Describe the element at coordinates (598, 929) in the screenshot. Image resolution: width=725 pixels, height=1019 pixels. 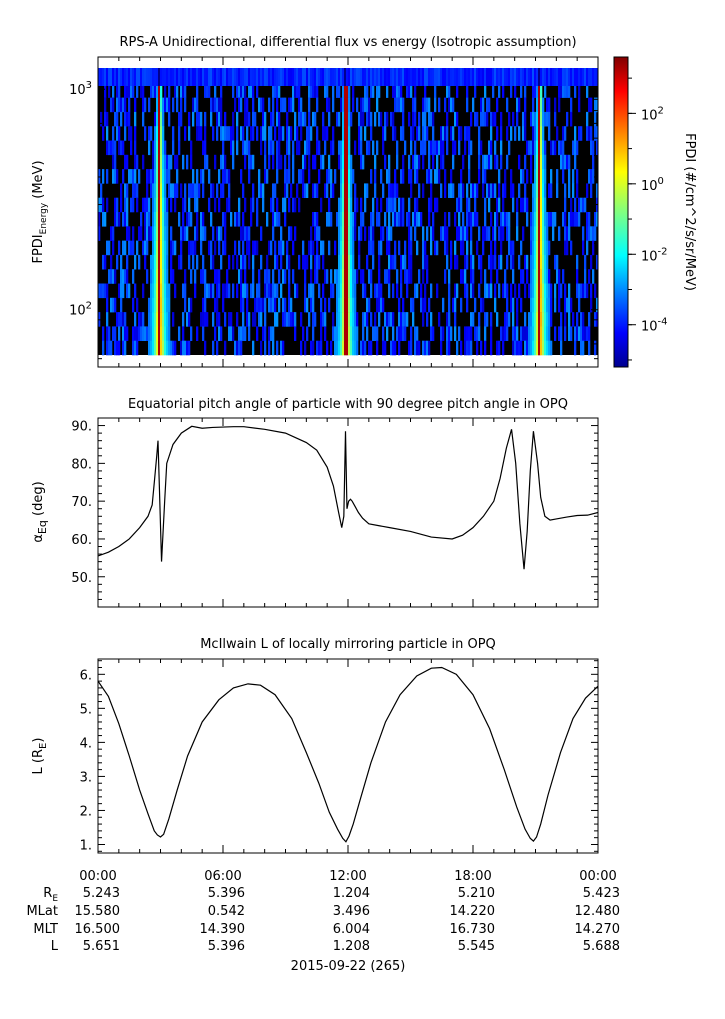
I see `ephemeris-value: 14.270` at that location.